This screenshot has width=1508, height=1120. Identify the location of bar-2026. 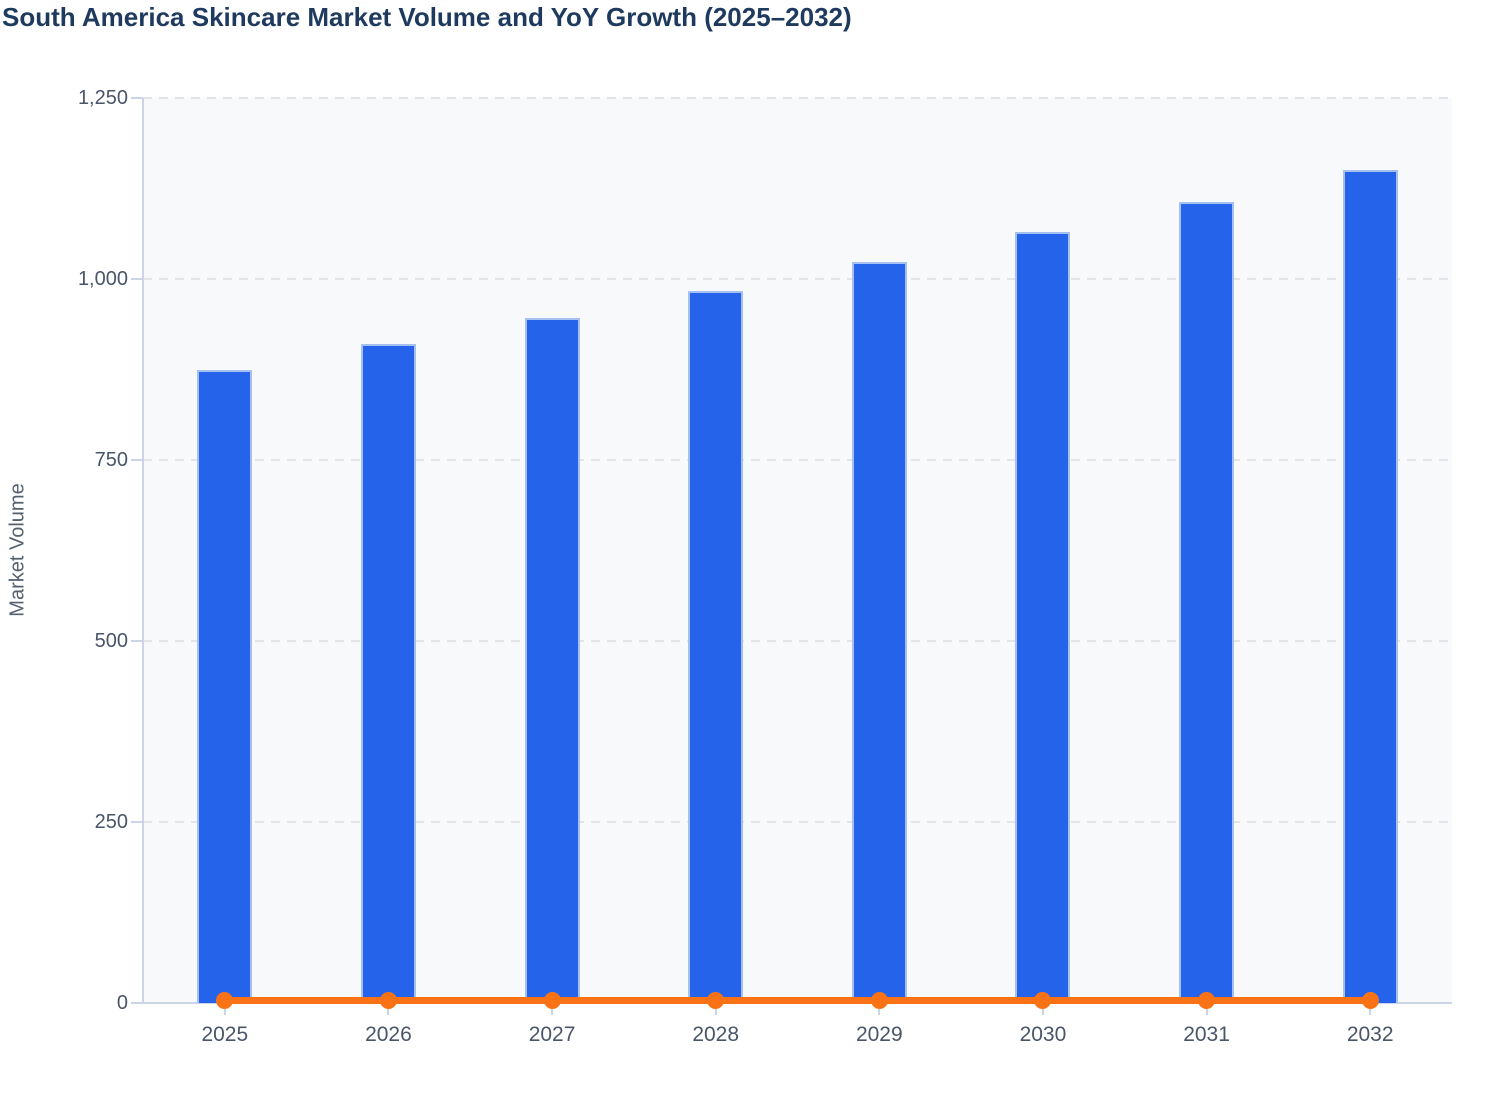
(388, 673).